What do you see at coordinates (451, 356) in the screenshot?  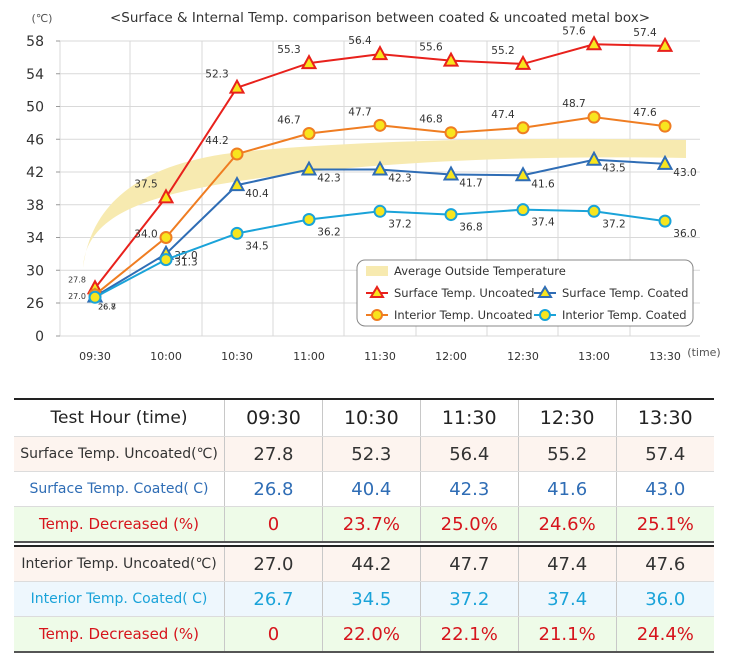 I see `x-tick-label: 12:00` at bounding box center [451, 356].